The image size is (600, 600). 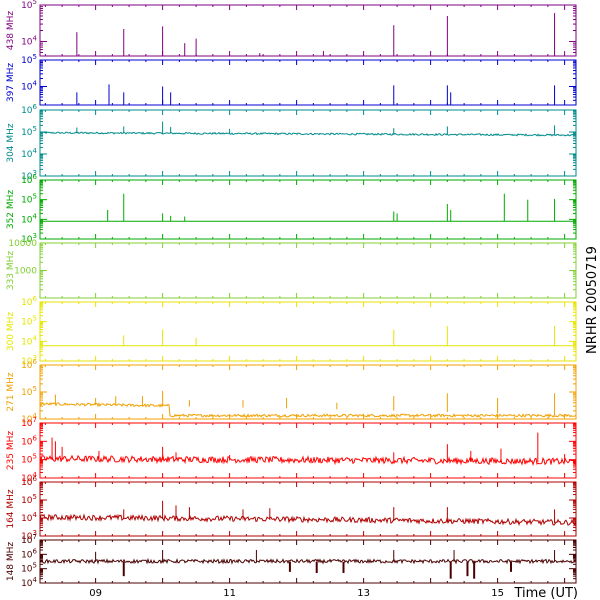 I want to click on panel-label: 235 MHz, so click(x=11, y=451).